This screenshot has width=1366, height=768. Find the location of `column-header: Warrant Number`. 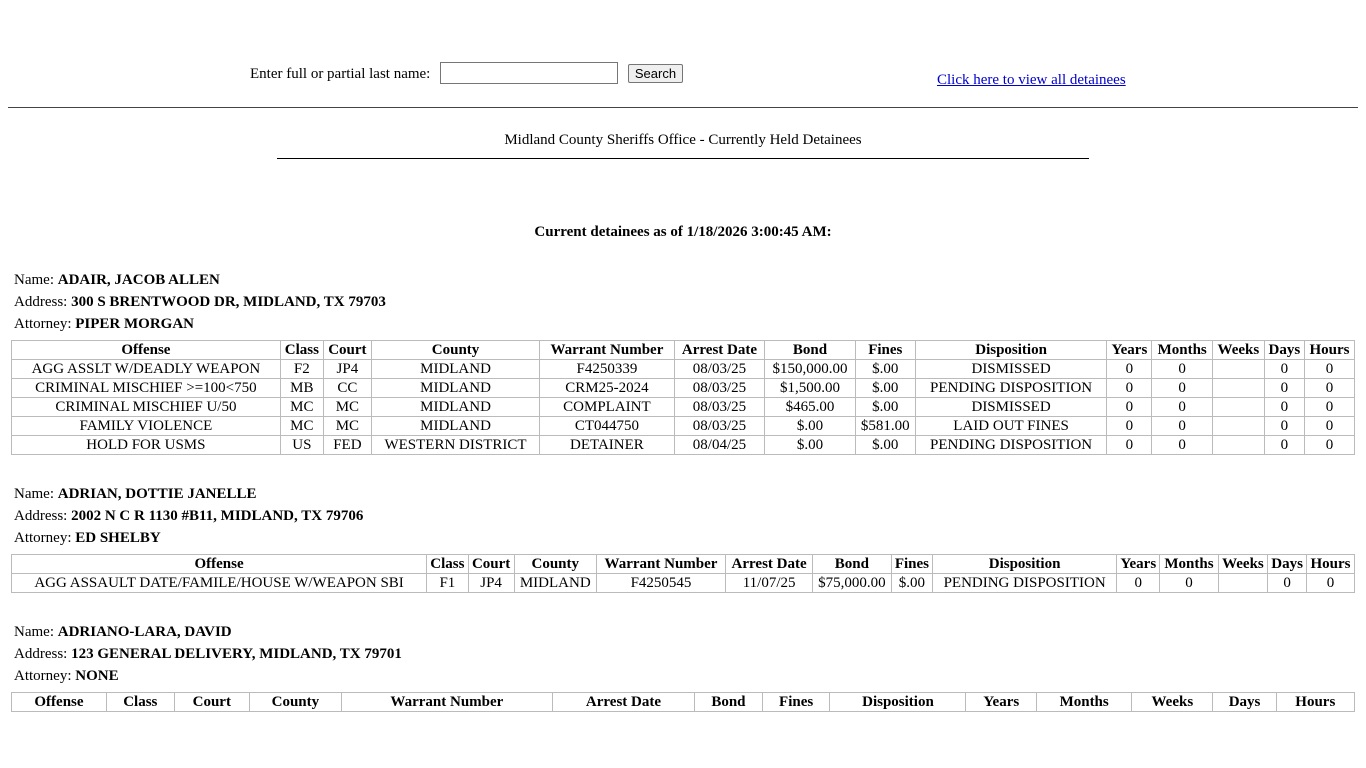

column-header: Warrant Number is located at coordinates (661, 564).